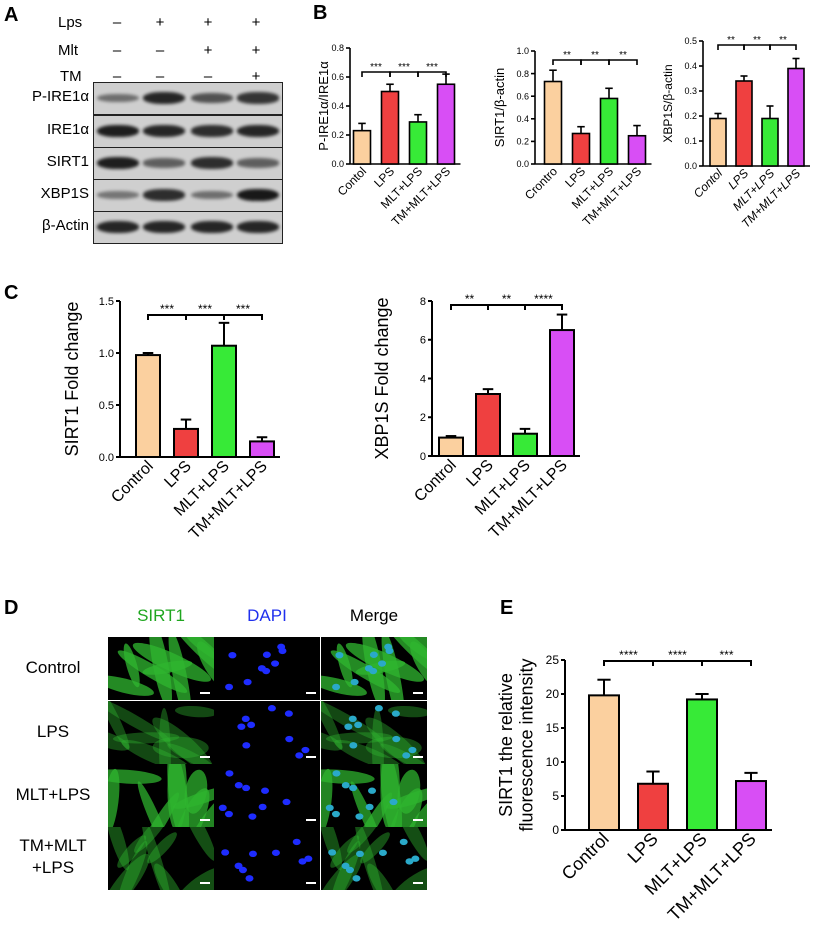  Describe the element at coordinates (256, 50) in the screenshot. I see `treatment-mark: +` at that location.